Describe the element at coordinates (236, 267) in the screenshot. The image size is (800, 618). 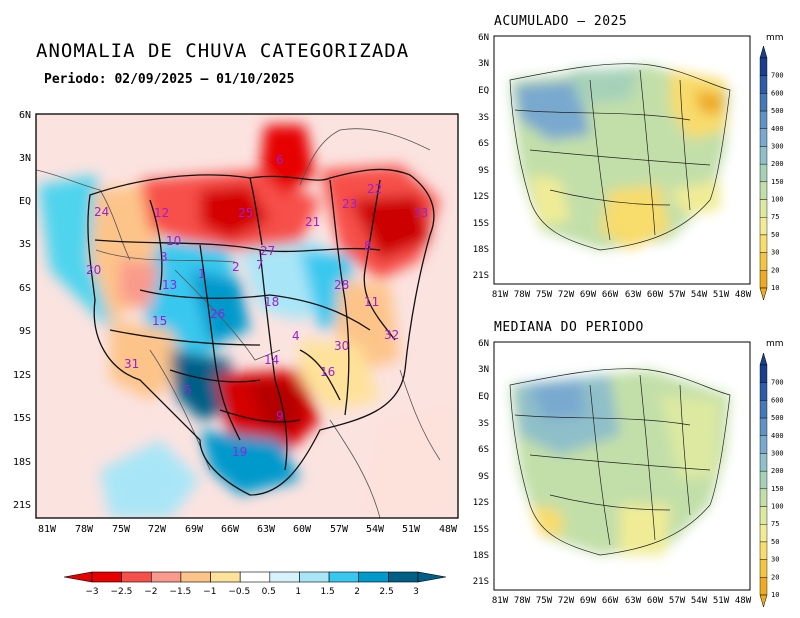
I see `basin-label: 2` at that location.